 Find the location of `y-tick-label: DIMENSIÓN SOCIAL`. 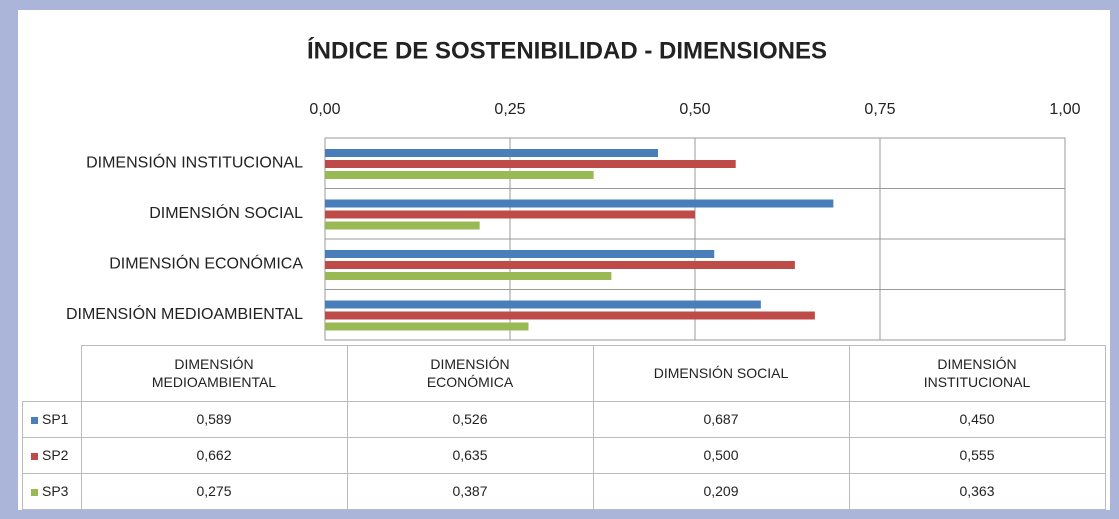

y-tick-label: DIMENSIÓN SOCIAL is located at coordinates (226, 212).